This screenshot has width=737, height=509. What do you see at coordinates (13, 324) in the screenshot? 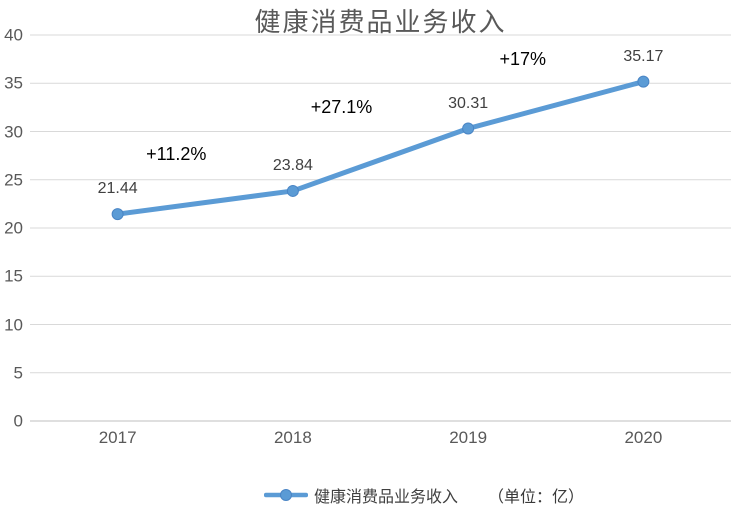
I see `y-axis-tick-label: 10` at bounding box center [13, 324].